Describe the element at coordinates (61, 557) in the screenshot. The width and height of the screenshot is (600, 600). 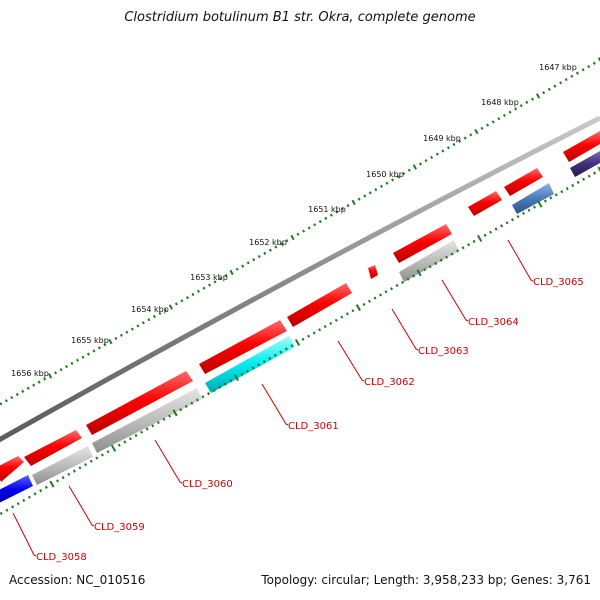
I see `gene-label-cld-3058: CLD_3058` at that location.